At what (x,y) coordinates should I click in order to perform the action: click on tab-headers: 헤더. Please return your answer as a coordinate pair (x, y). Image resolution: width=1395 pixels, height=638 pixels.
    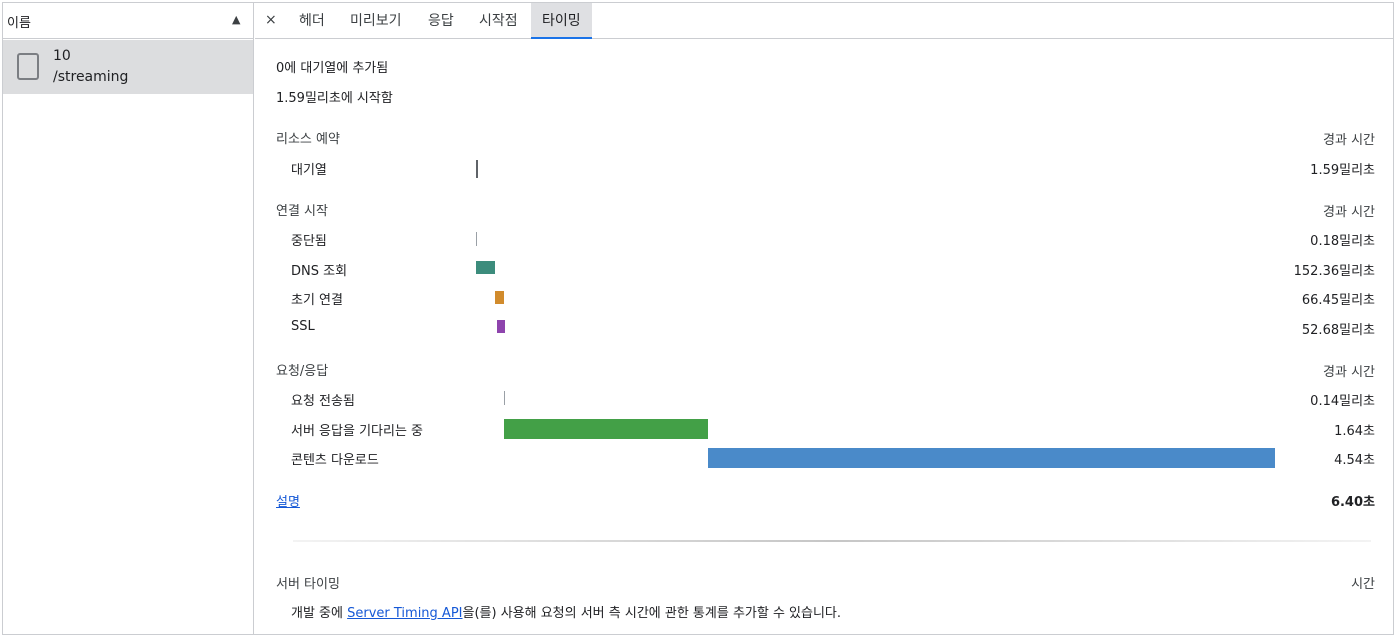
    Looking at the image, I should click on (312, 21).